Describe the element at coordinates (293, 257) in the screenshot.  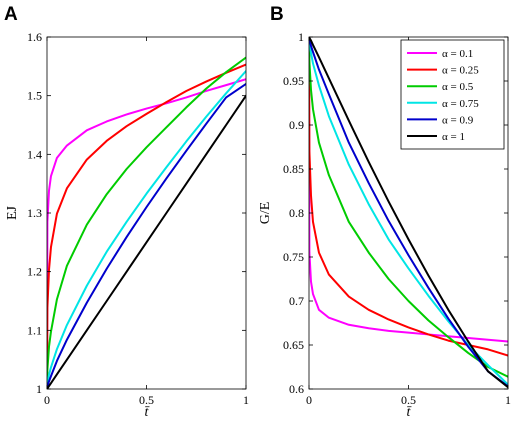
I see `panel-b-y-tick-label: 0.75` at that location.